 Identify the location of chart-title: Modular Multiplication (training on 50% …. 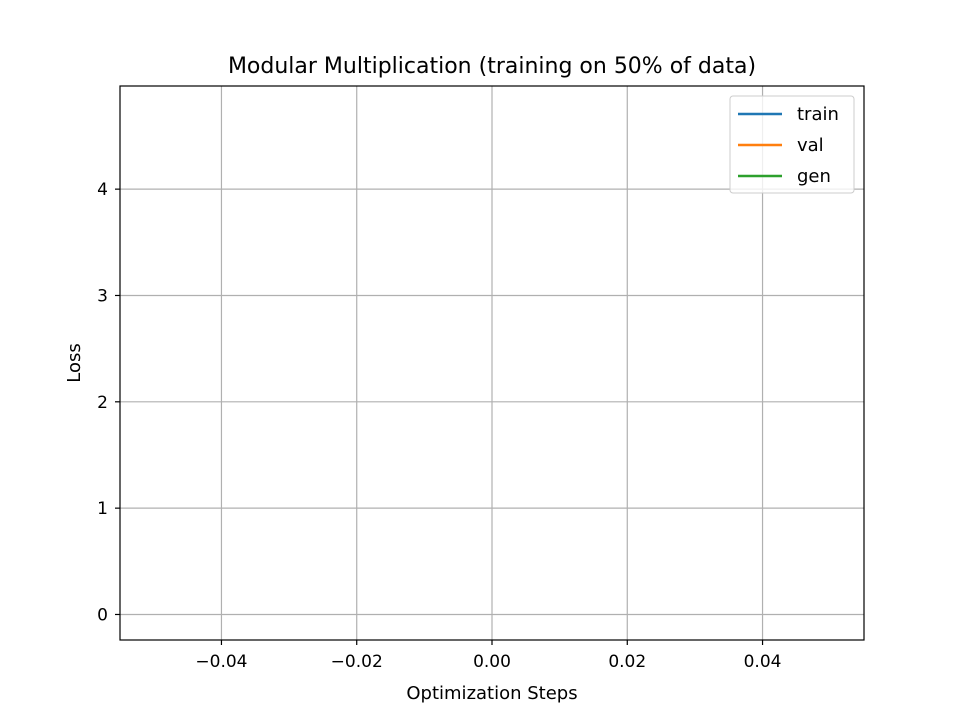
(492, 66).